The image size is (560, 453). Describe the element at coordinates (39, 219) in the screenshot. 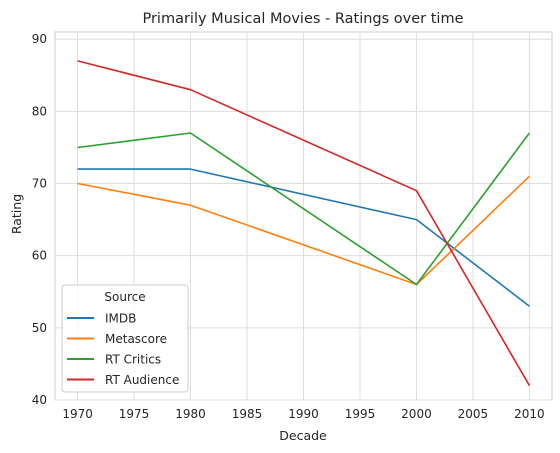

I see `y-axis-ticks: 40 50 60 70 80 90` at that location.